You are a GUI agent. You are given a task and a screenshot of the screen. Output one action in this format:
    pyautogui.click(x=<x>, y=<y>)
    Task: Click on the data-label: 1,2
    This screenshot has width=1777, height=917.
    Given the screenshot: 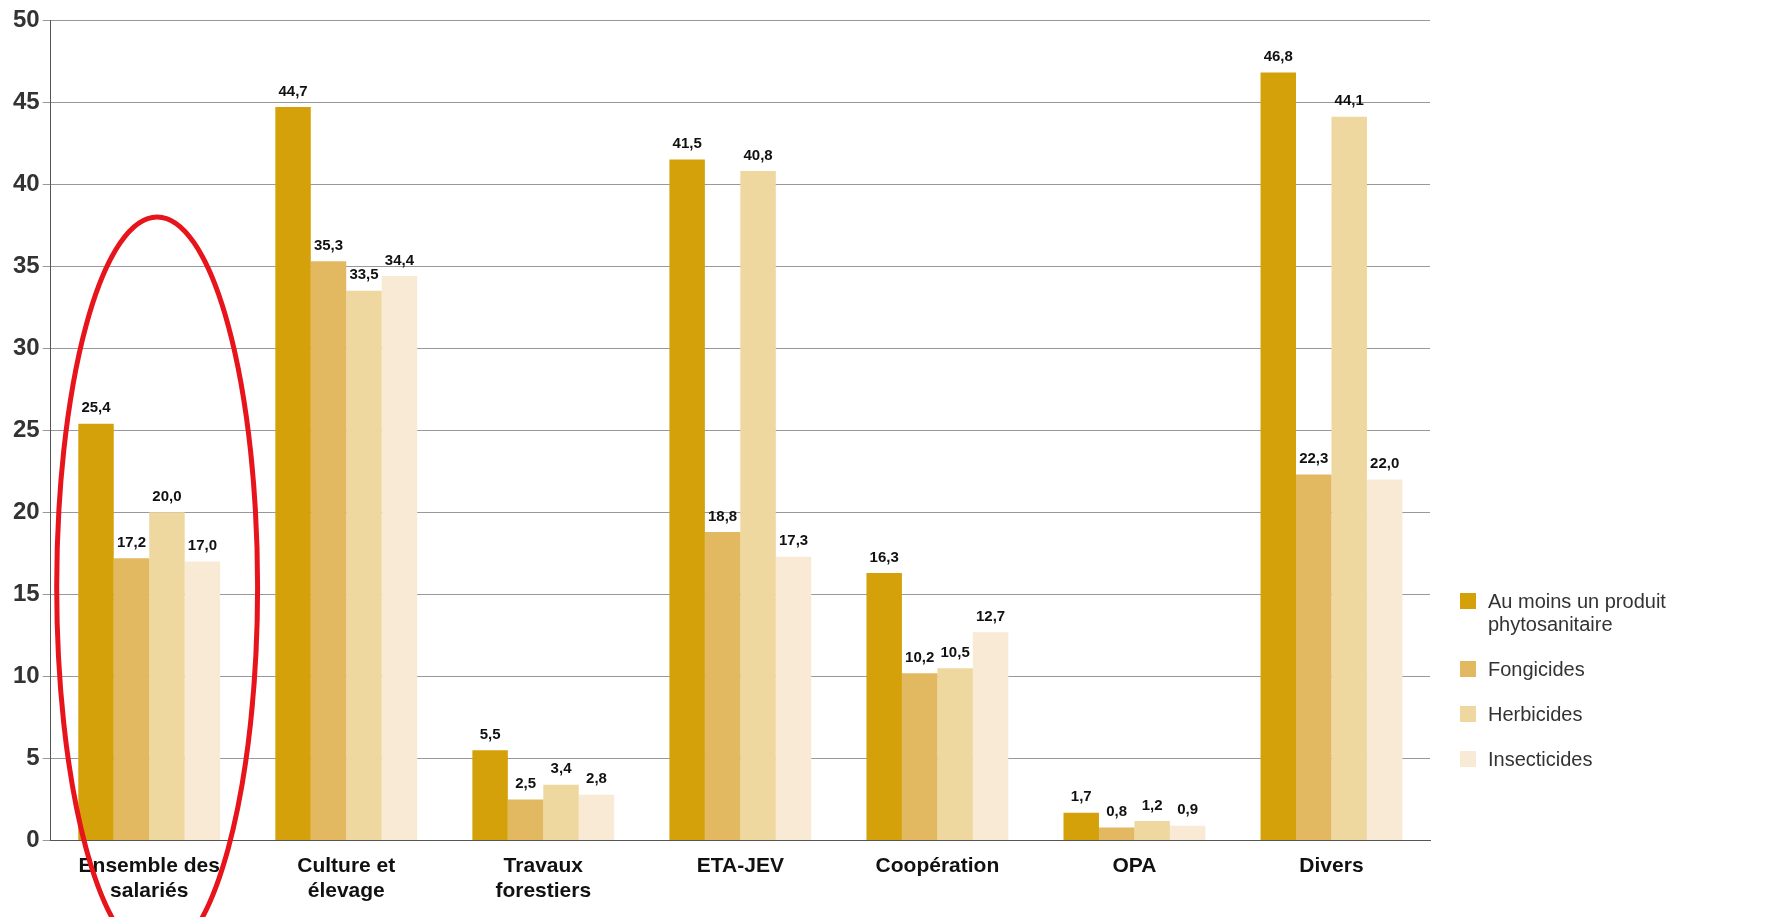 What is the action you would take?
    pyautogui.click(x=1152, y=804)
    